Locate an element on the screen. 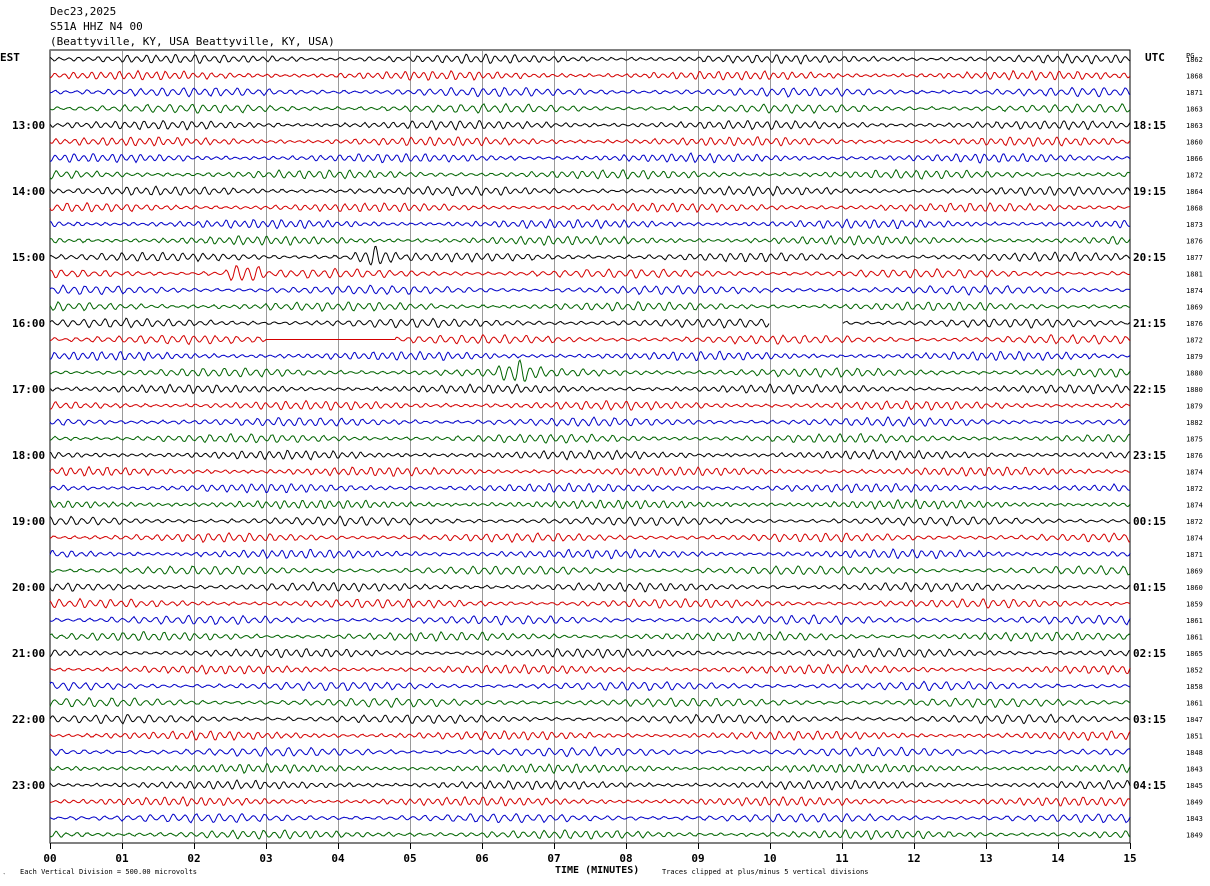  x-tick-label: 05 is located at coordinates (409, 858).